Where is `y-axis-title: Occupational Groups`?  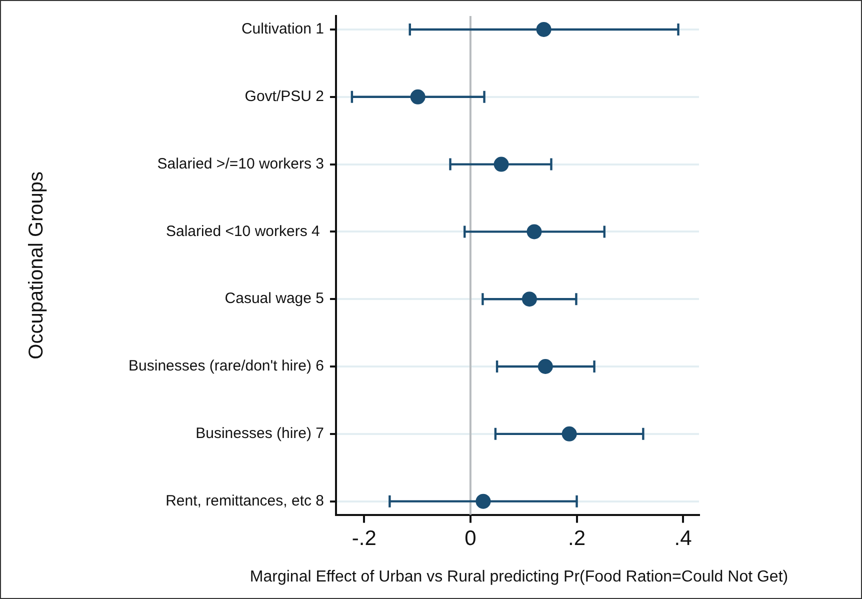
y-axis-title: Occupational Groups is located at coordinates (37, 265).